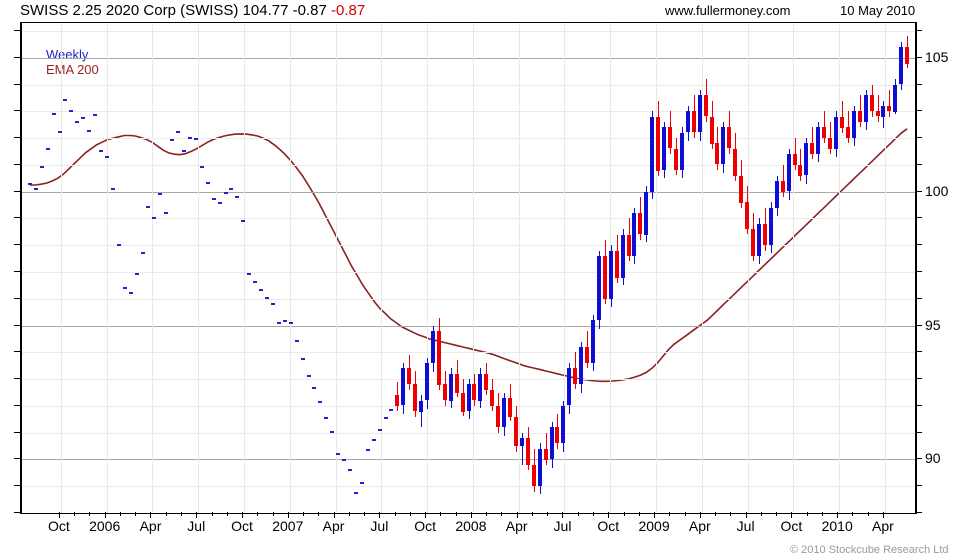  What do you see at coordinates (889, 103) in the screenshot?
I see `candle-wick` at bounding box center [889, 103].